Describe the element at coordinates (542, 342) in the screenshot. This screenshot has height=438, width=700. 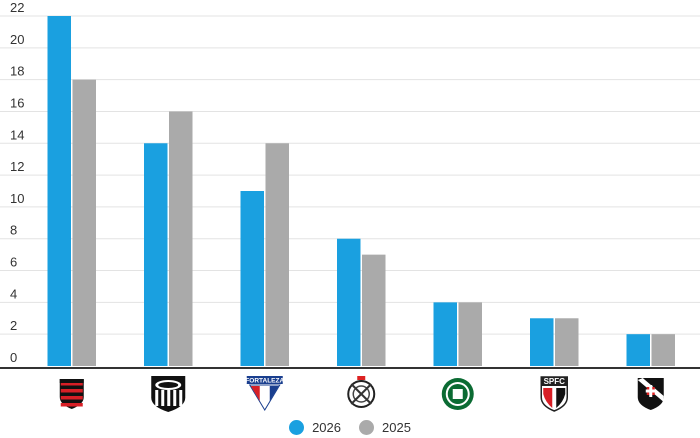
I see `bar-2026-sao-paulo` at that location.